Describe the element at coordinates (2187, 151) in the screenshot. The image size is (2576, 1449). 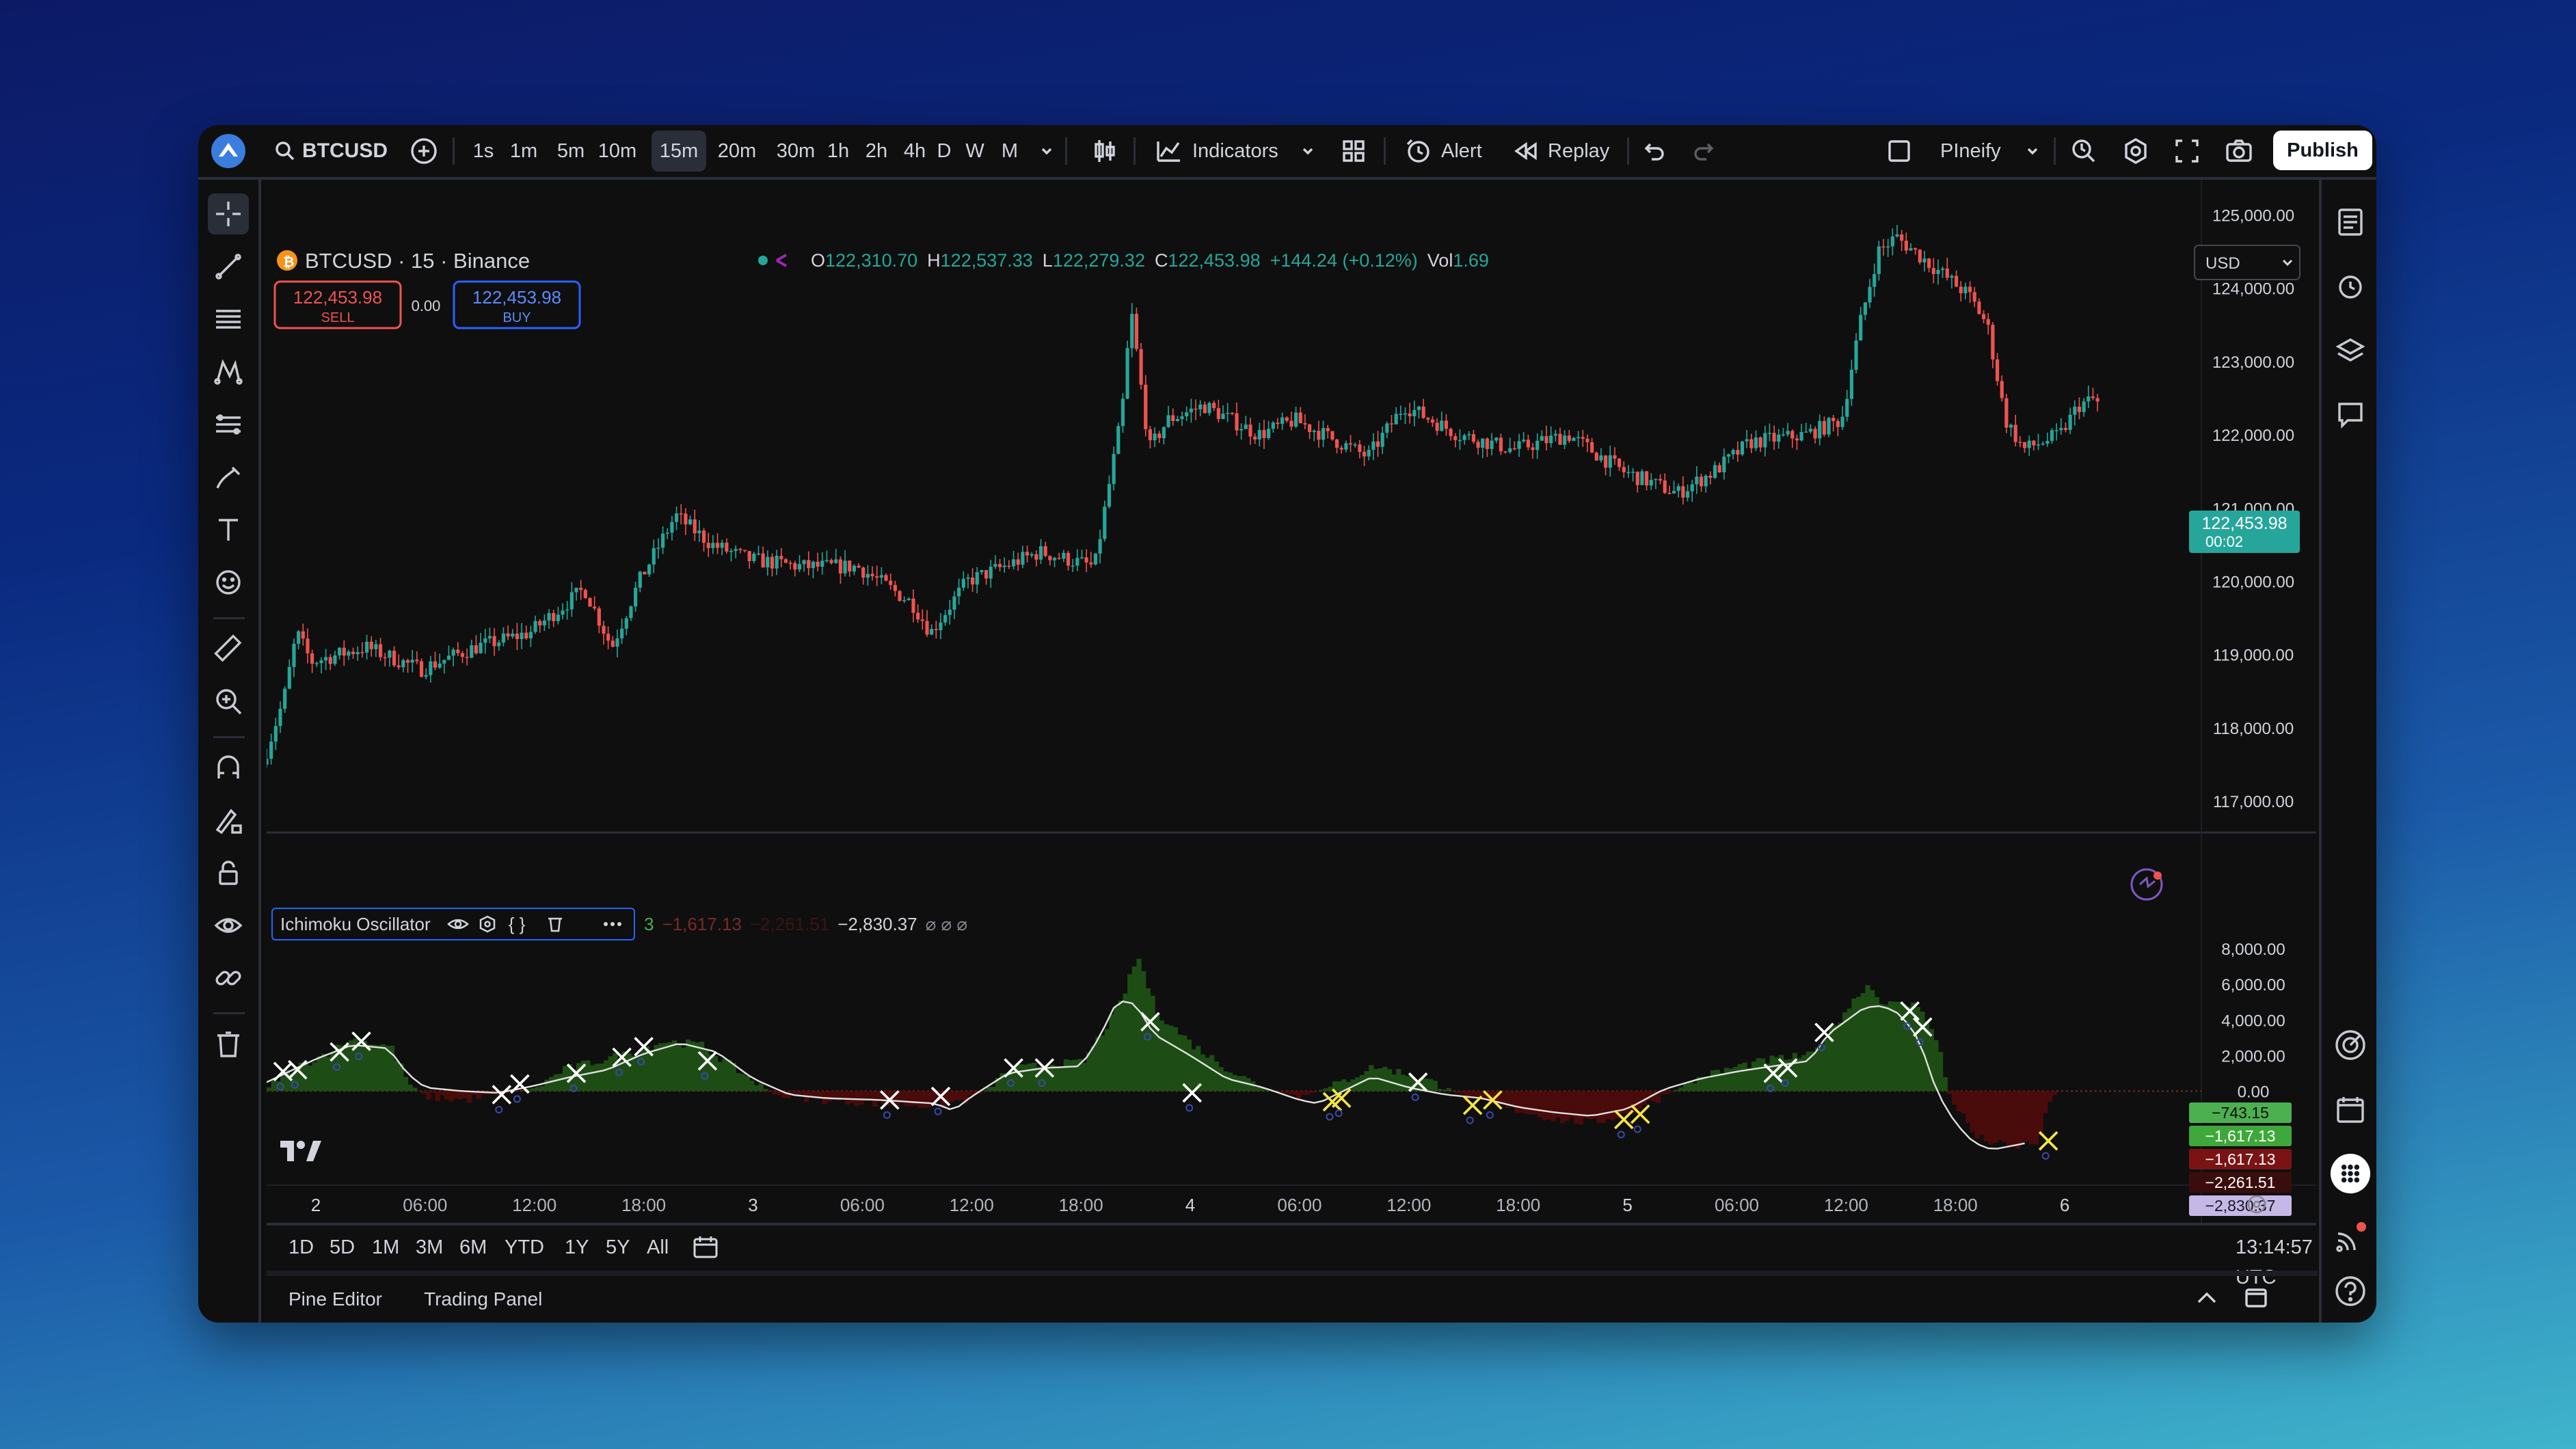
I see `fullscreen-button` at that location.